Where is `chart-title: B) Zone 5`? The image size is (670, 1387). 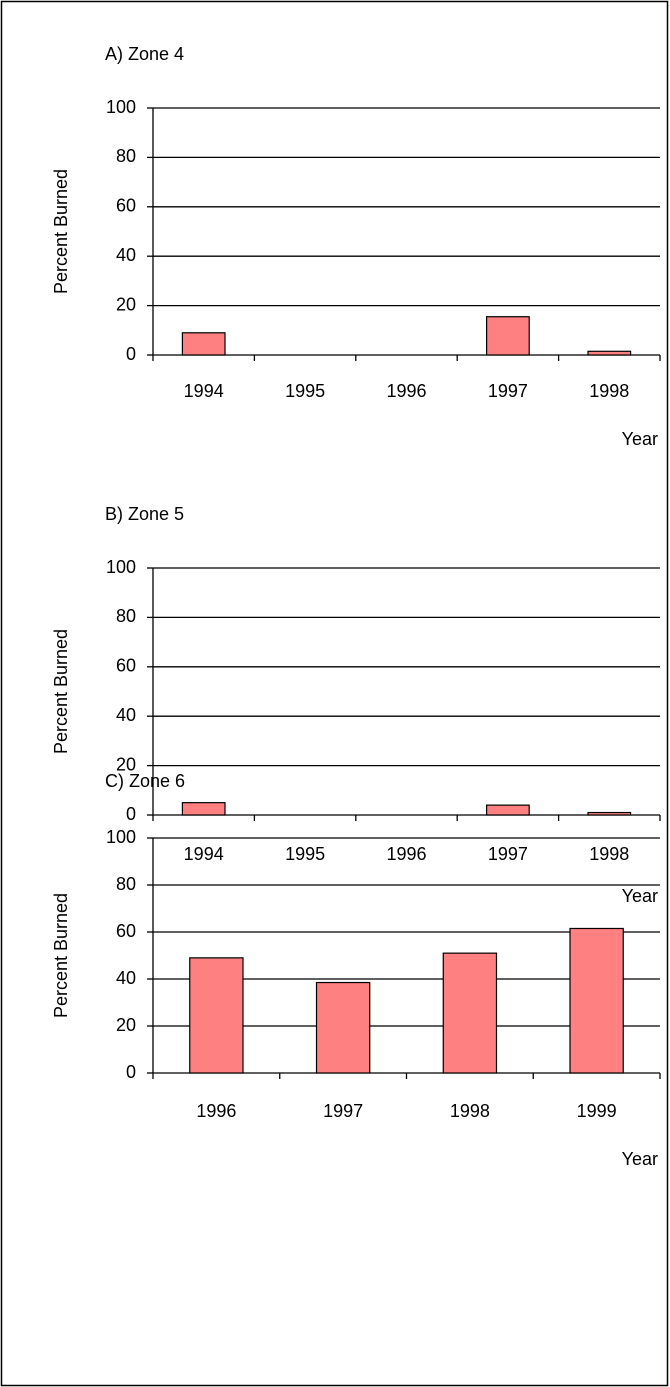
chart-title: B) Zone 5 is located at coordinates (144, 514).